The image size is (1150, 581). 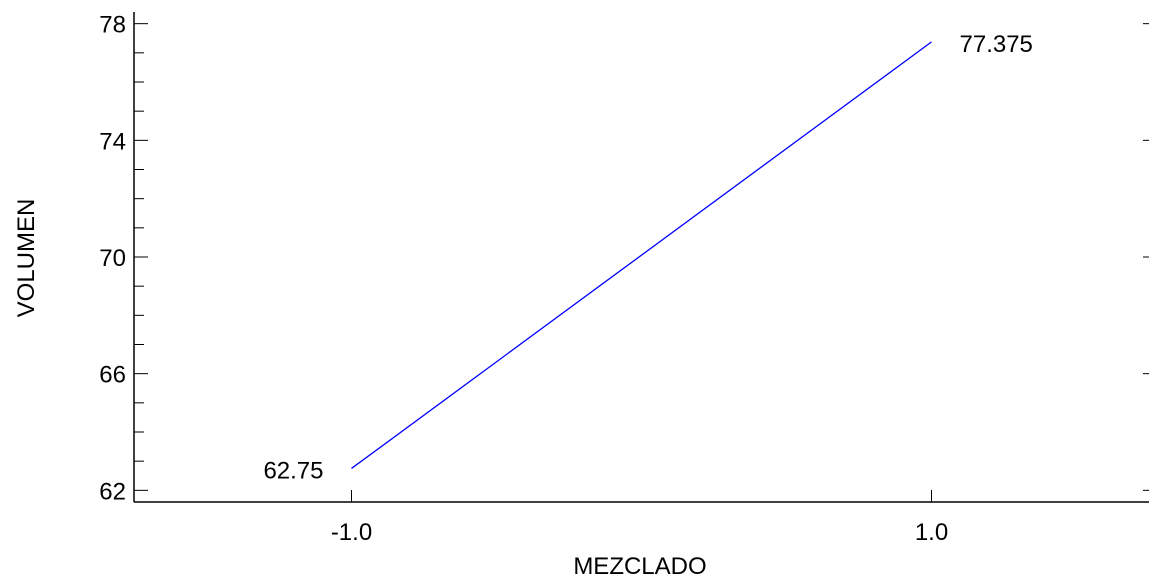 What do you see at coordinates (351, 532) in the screenshot?
I see `x-tick-label: -1.0` at bounding box center [351, 532].